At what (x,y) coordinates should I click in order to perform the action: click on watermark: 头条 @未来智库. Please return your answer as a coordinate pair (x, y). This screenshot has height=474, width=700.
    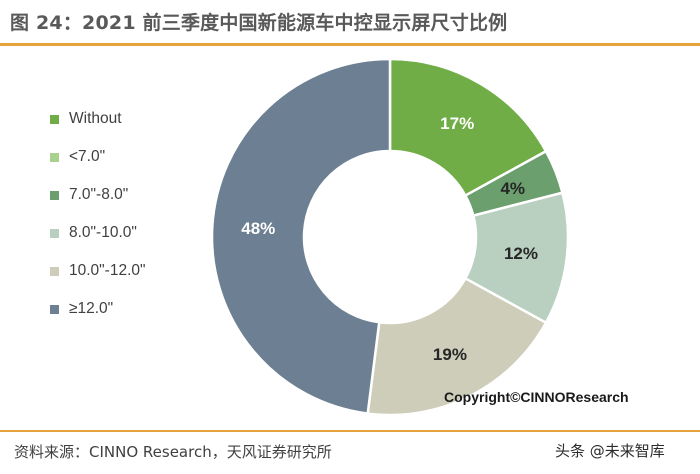
    Looking at the image, I should click on (610, 451).